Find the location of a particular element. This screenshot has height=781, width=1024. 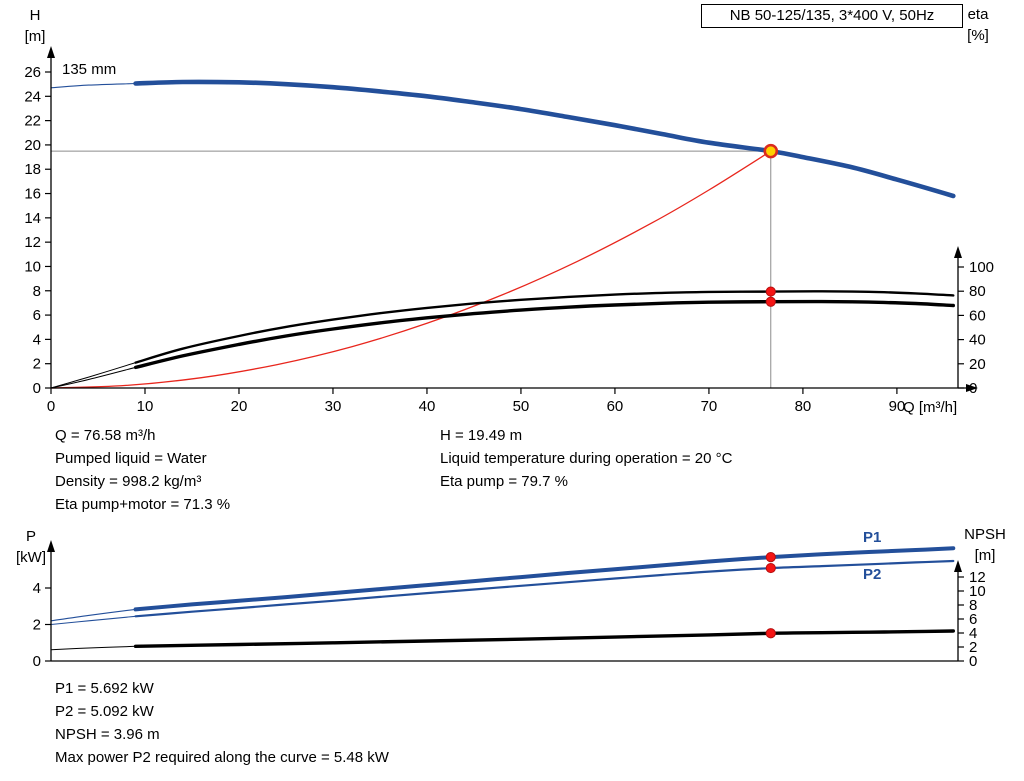

p-axis-symbol: P is located at coordinates (30, 536).